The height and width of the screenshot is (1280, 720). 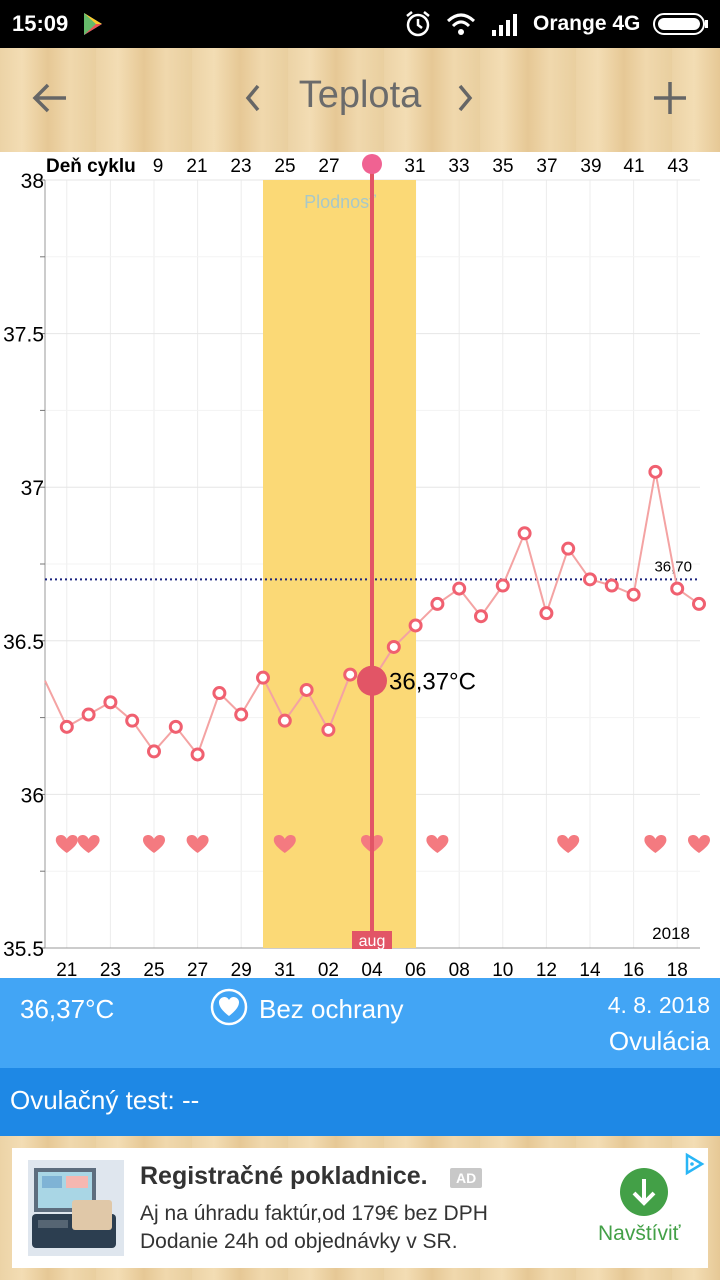 What do you see at coordinates (432, 682) in the screenshot?
I see `selected-temperature-label: 36,37°C` at bounding box center [432, 682].